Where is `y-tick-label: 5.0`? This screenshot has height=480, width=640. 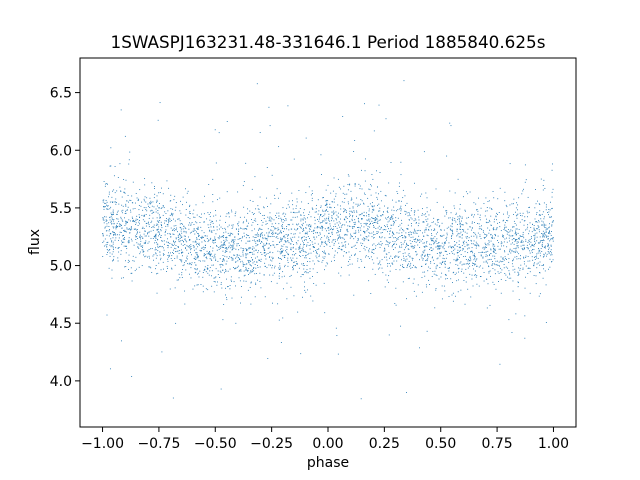
y-tick-label: 5.0 is located at coordinates (61, 267).